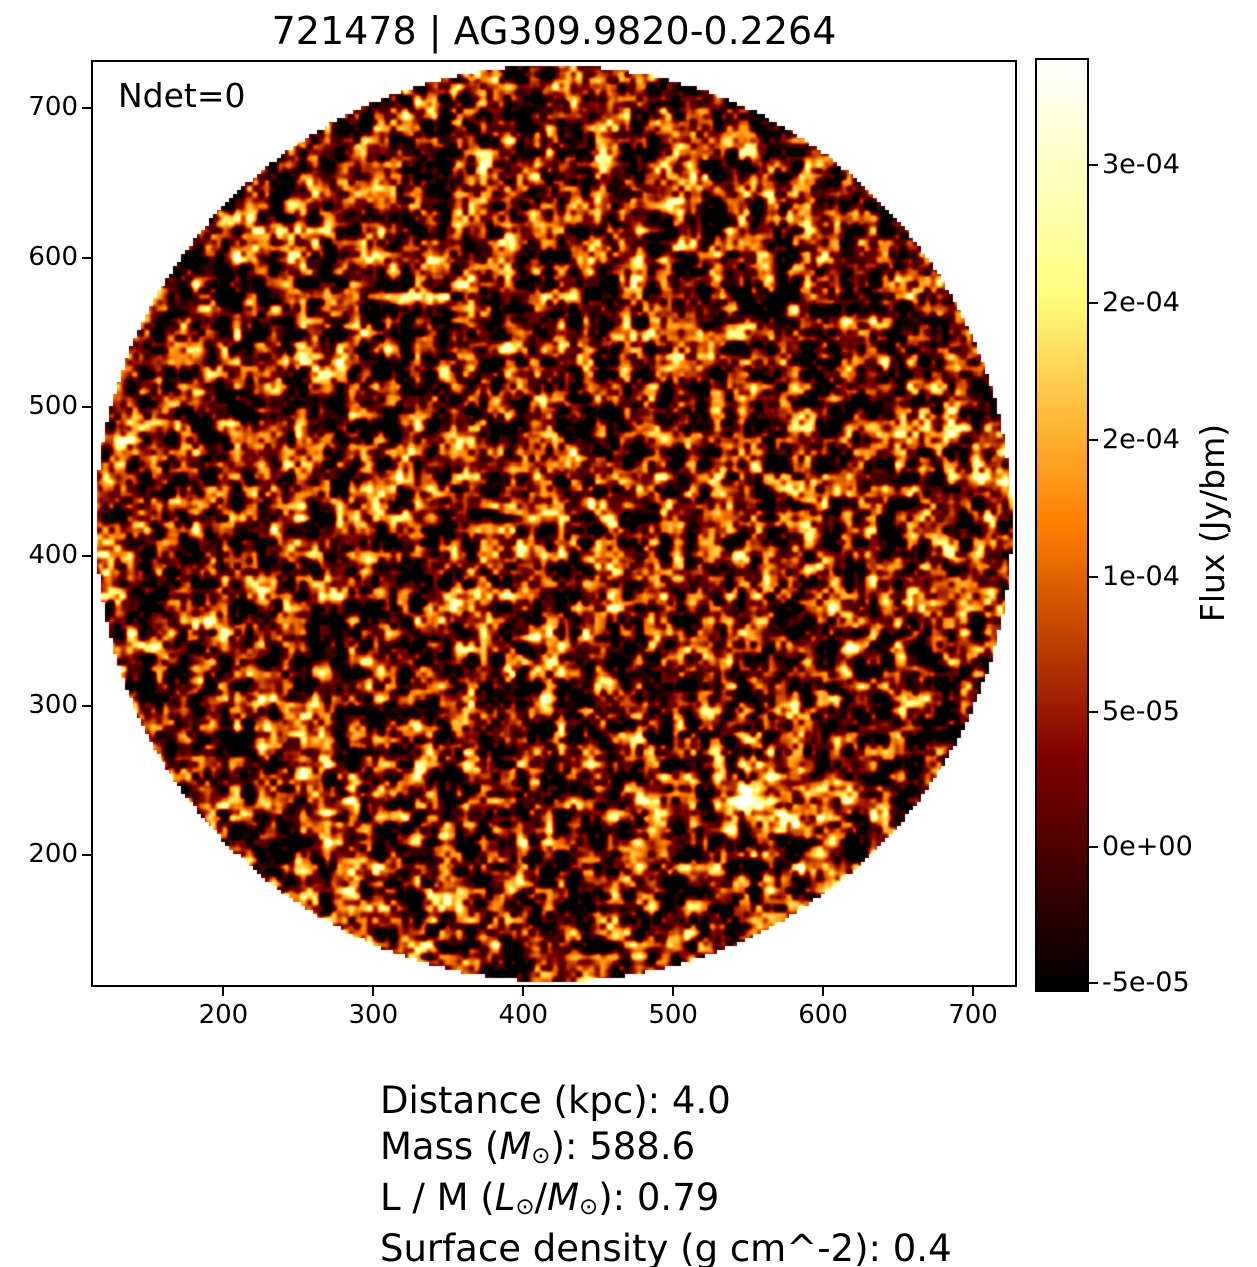 This screenshot has width=1257, height=1267. What do you see at coordinates (523, 1015) in the screenshot?
I see `x-tick-label: 400` at bounding box center [523, 1015].